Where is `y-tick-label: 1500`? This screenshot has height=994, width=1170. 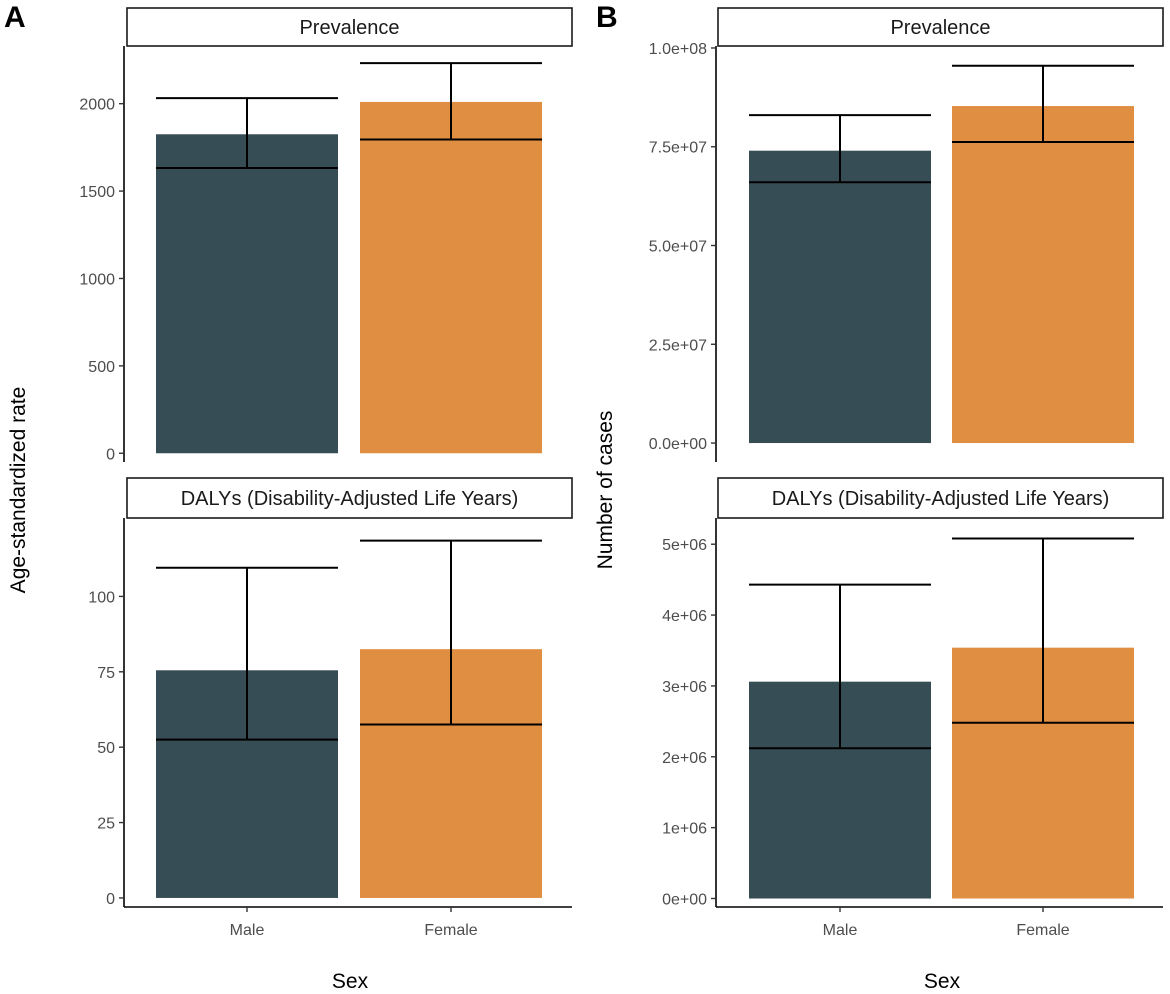
y-tick-label: 1500 is located at coordinates (97, 192).